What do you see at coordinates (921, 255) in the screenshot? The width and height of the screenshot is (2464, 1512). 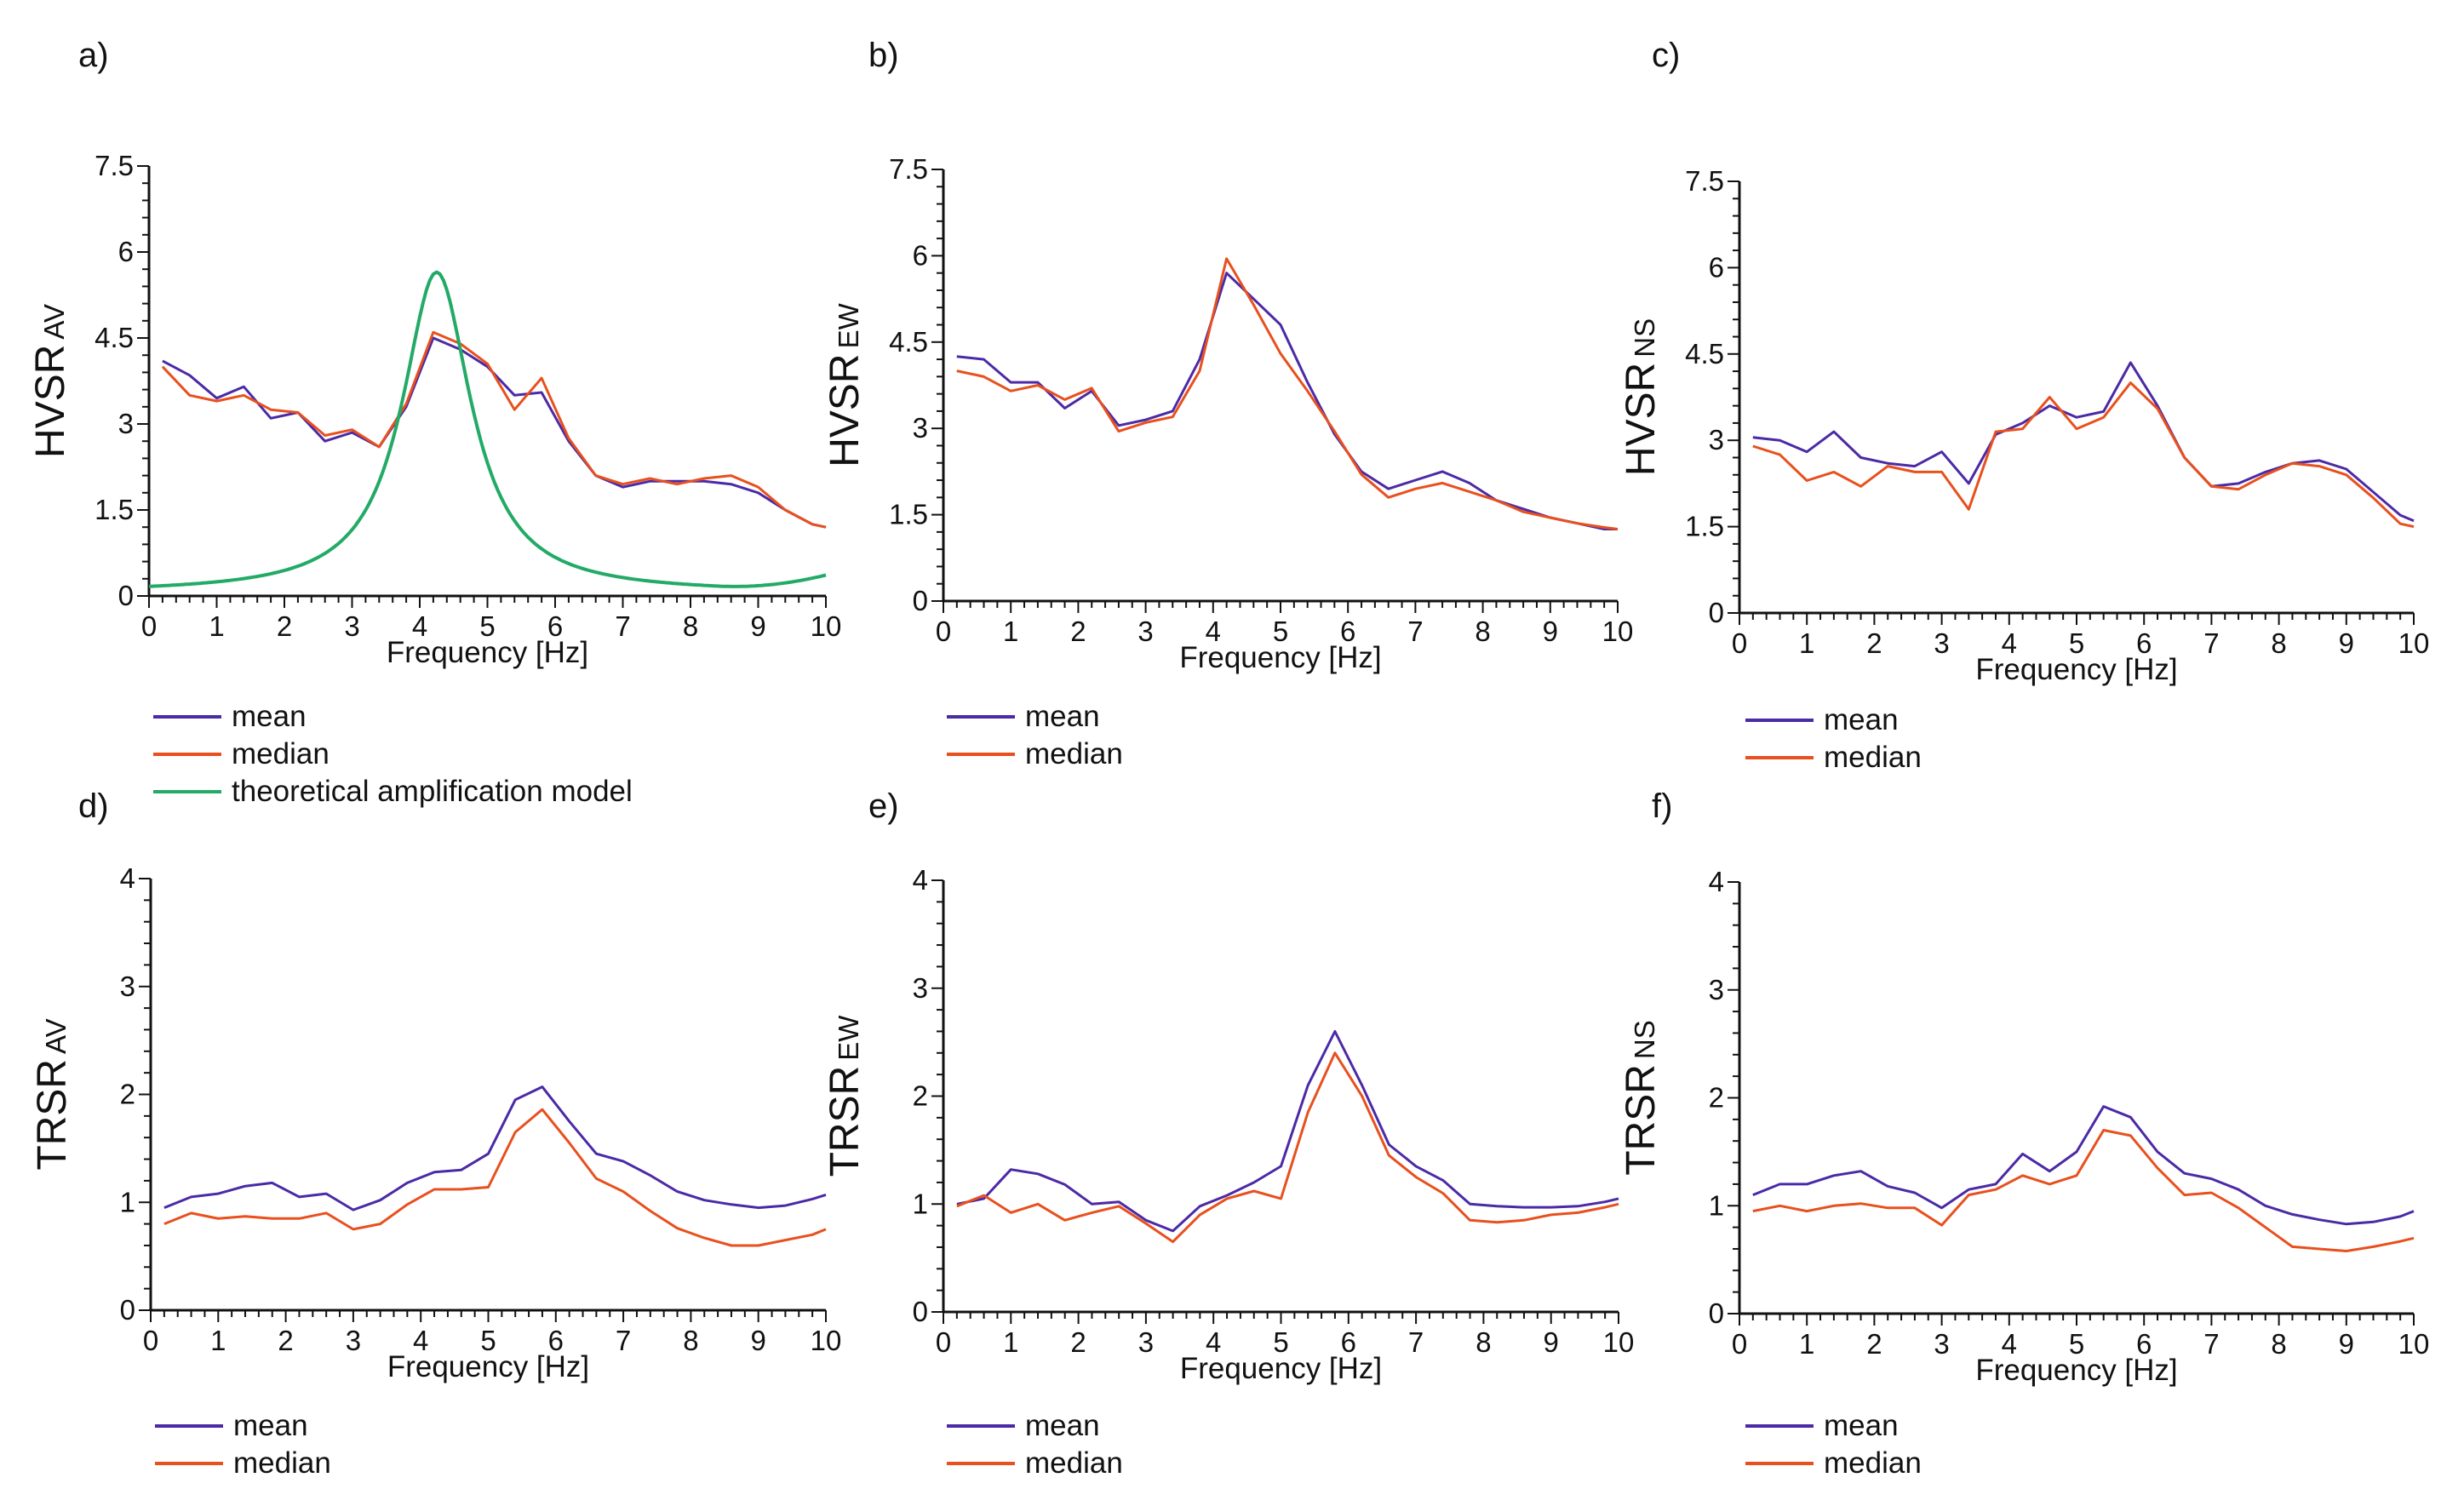 I see `y-tick-label: 6` at bounding box center [921, 255].